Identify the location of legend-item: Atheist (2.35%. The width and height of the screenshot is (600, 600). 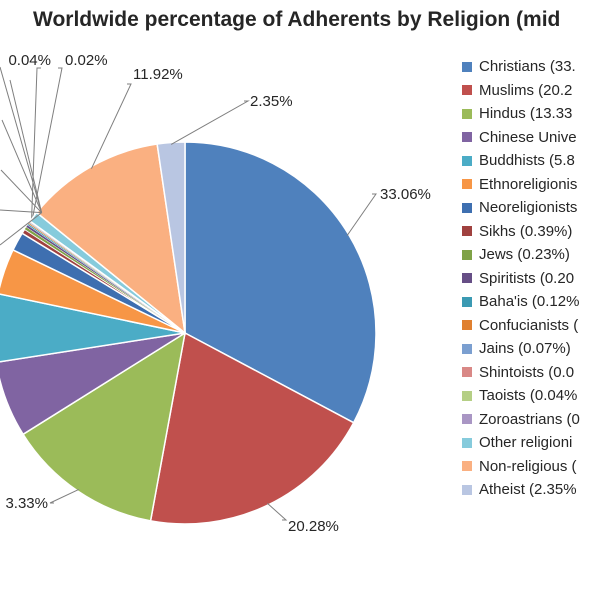
(531, 490).